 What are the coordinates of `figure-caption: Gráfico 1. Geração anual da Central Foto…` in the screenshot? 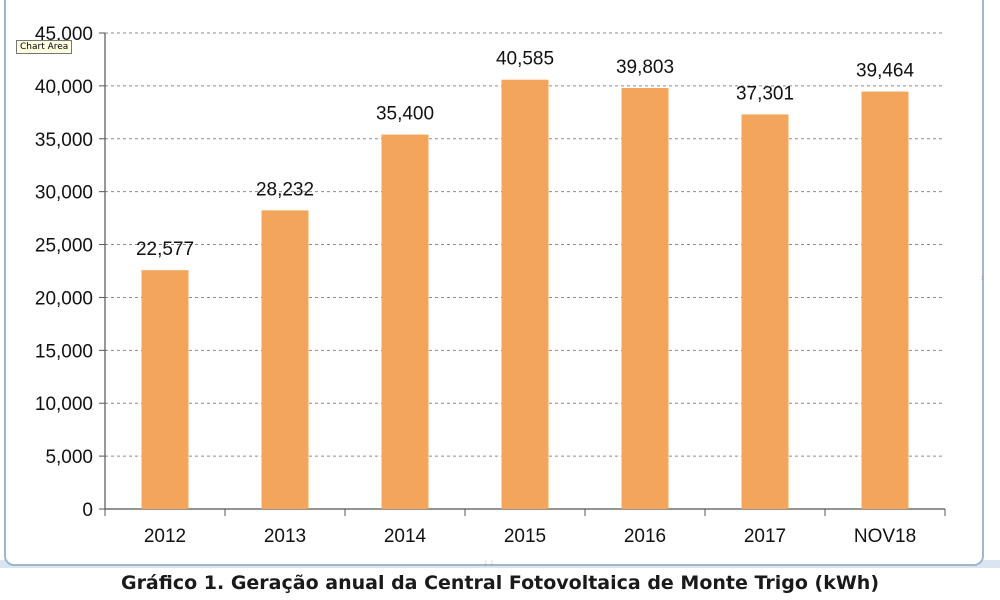 It's located at (500, 583).